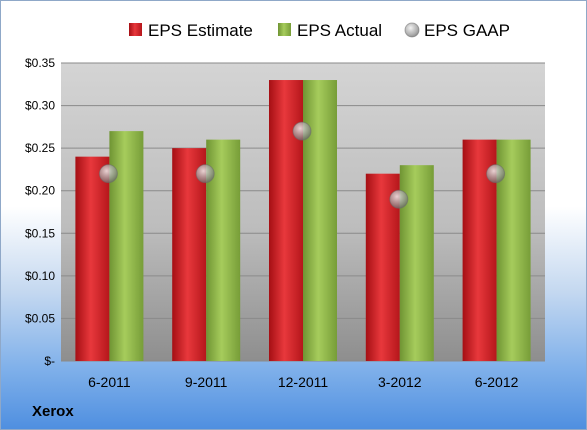  Describe the element at coordinates (53, 411) in the screenshot. I see `company-label: Xerox` at that location.